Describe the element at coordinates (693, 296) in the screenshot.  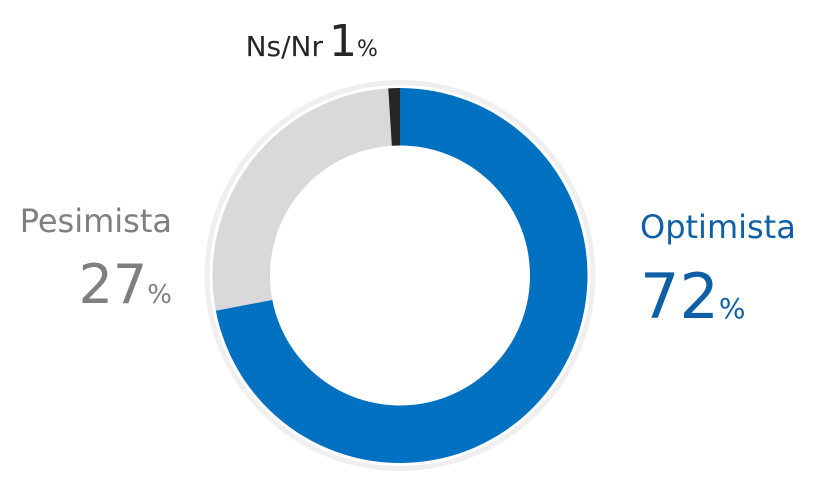
I see `value-label: 72%` at that location.